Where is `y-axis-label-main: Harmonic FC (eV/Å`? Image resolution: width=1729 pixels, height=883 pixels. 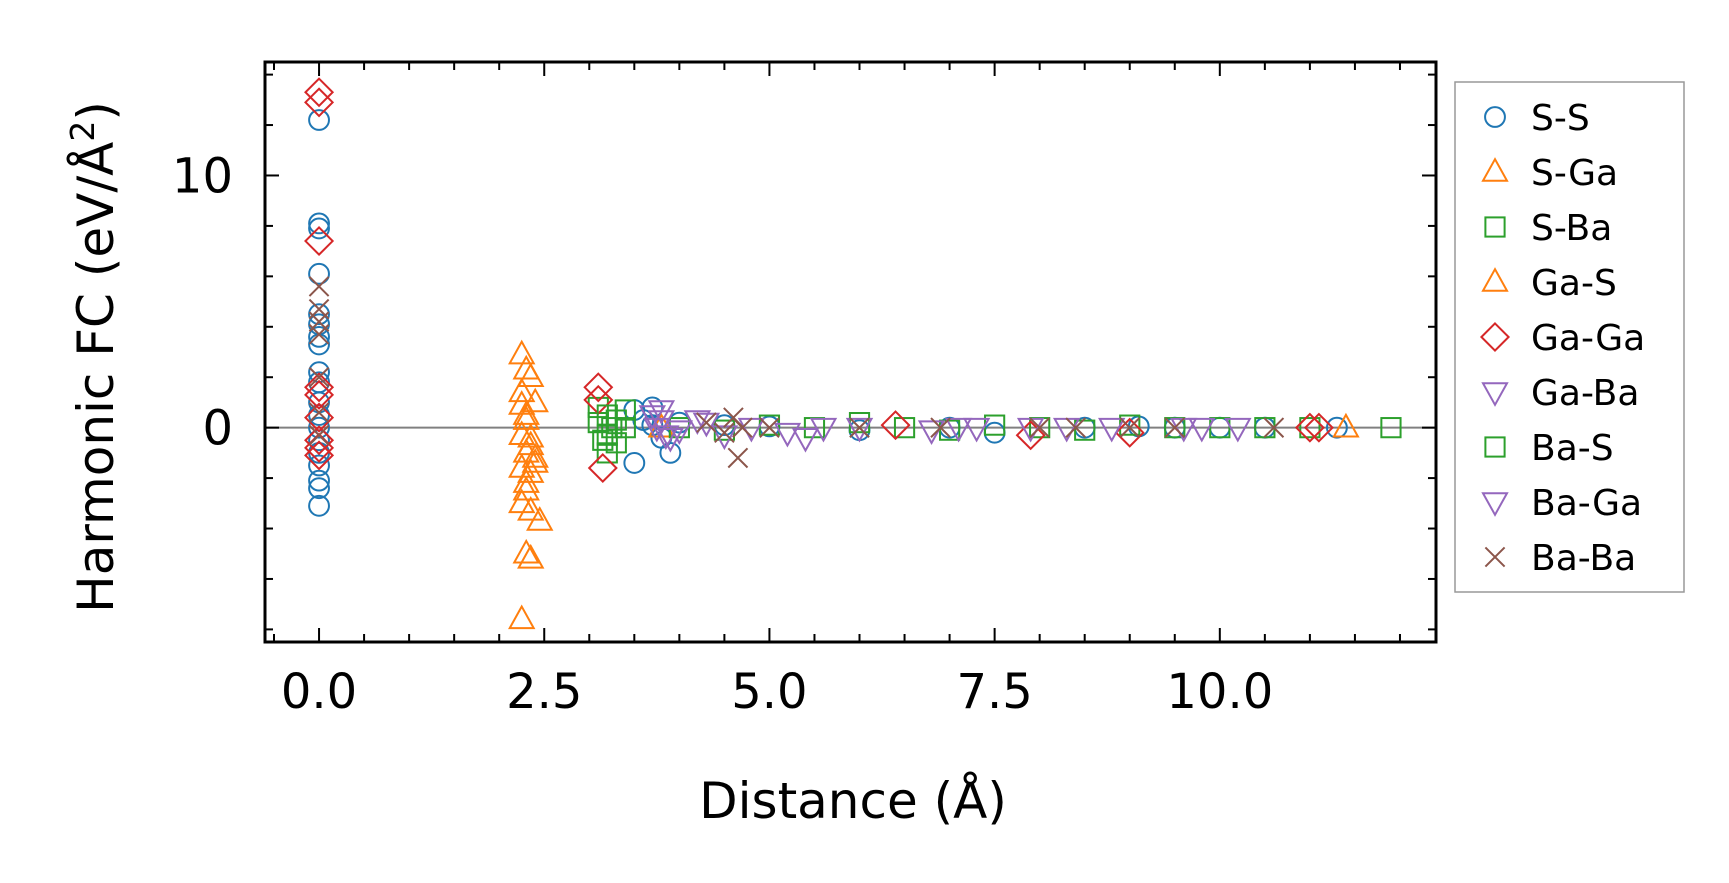
y-axis-label-main: Harmonic FC (eV/Å is located at coordinates (96, 377).